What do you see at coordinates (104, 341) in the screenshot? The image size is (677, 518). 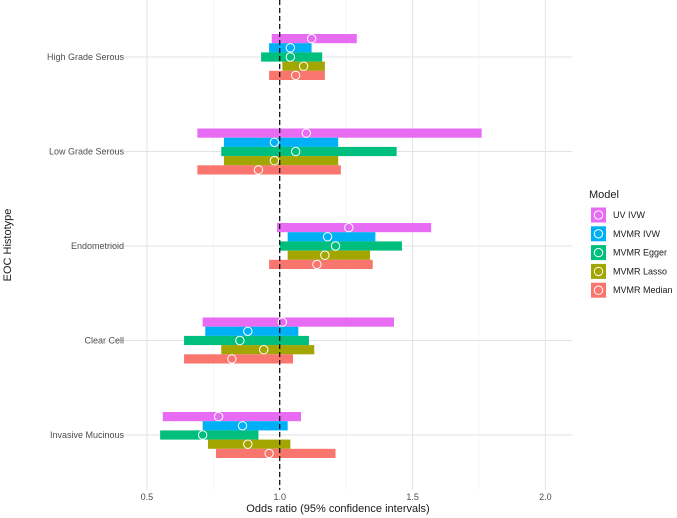 I see `y-tick-label: Clear Cell` at bounding box center [104, 341].